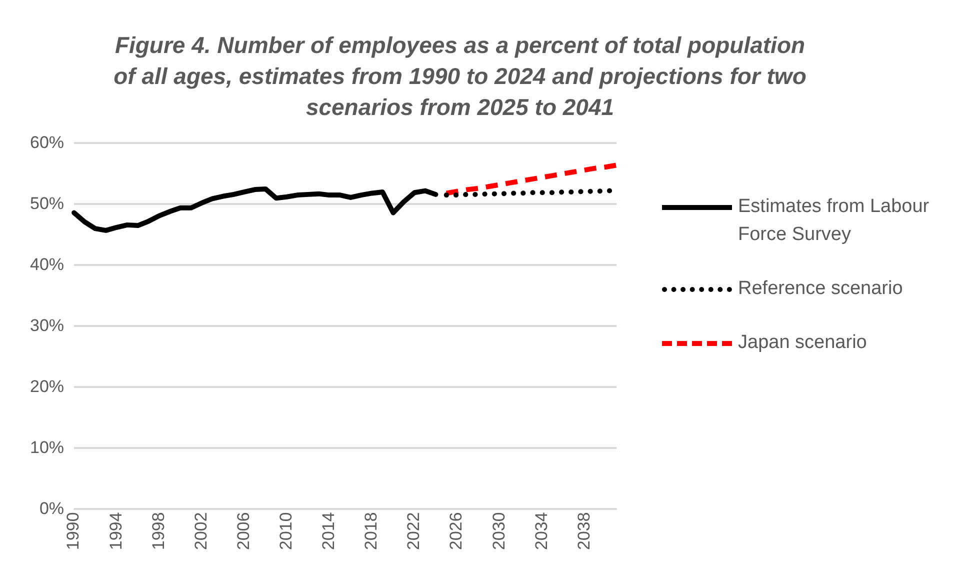 The width and height of the screenshot is (959, 578). Describe the element at coordinates (286, 531) in the screenshot. I see `x-tick-label: 2010` at that location.